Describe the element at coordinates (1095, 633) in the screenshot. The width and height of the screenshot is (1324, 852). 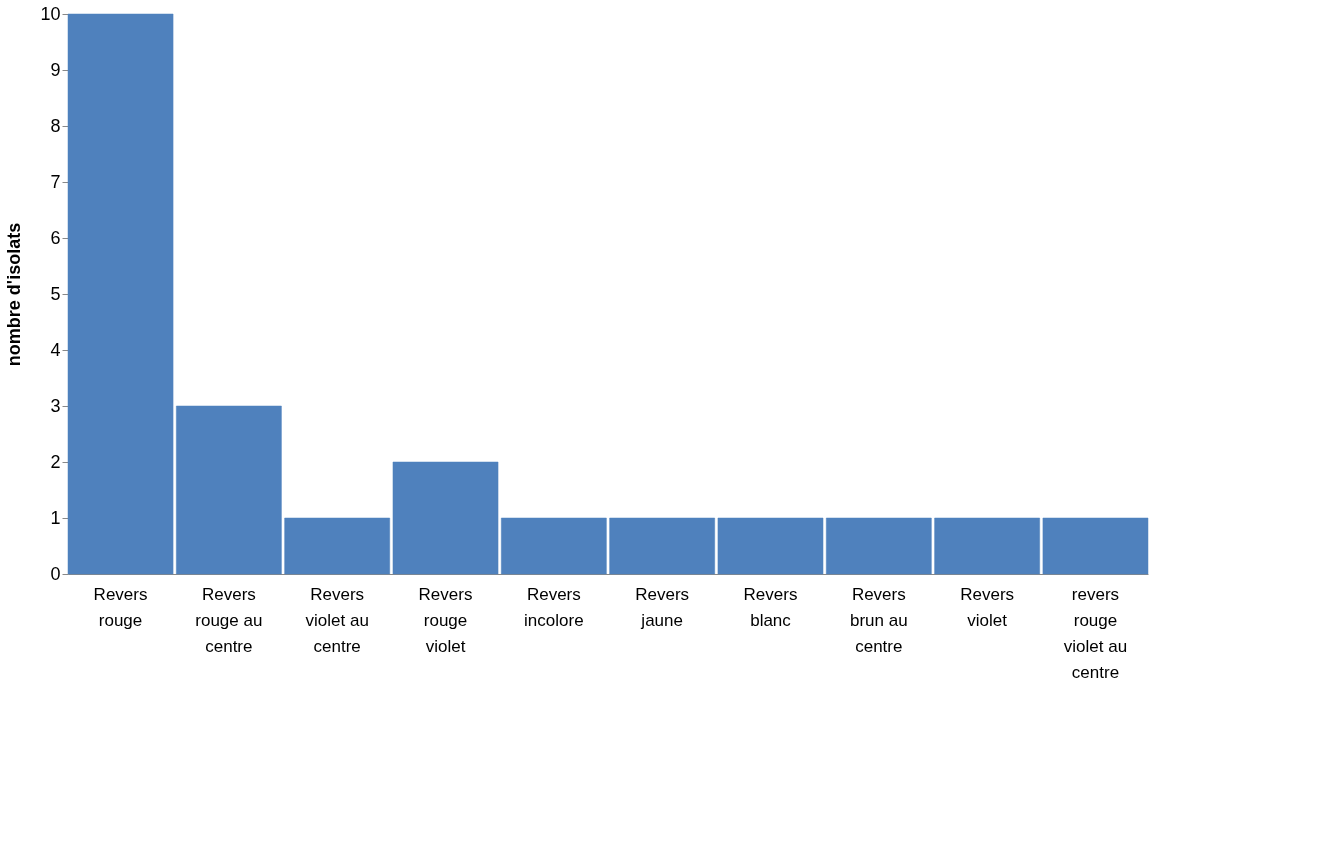
I see `x-tick-label: revers rouge violet au centre` at that location.